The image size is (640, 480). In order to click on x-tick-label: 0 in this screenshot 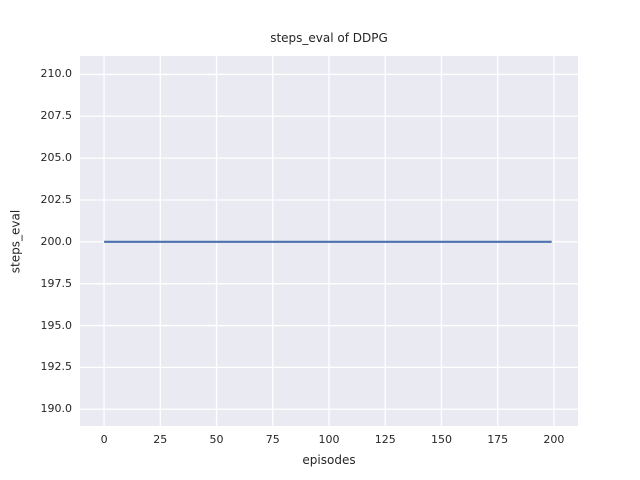, I will do `click(104, 439)`.